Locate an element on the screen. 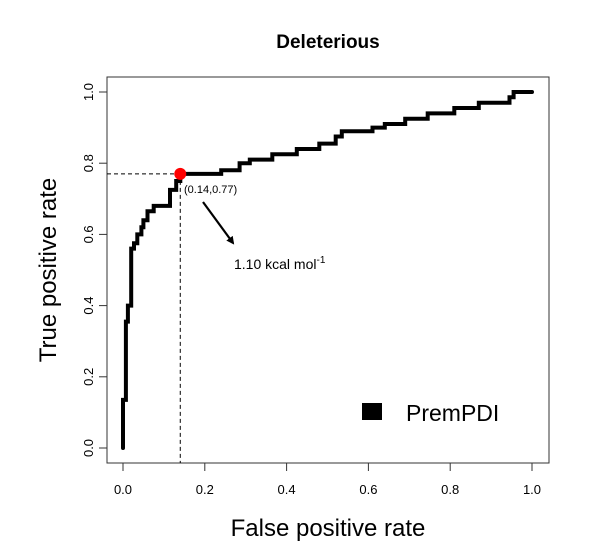 This screenshot has width=610, height=560. x-tick-label: 1.0 is located at coordinates (532, 489).